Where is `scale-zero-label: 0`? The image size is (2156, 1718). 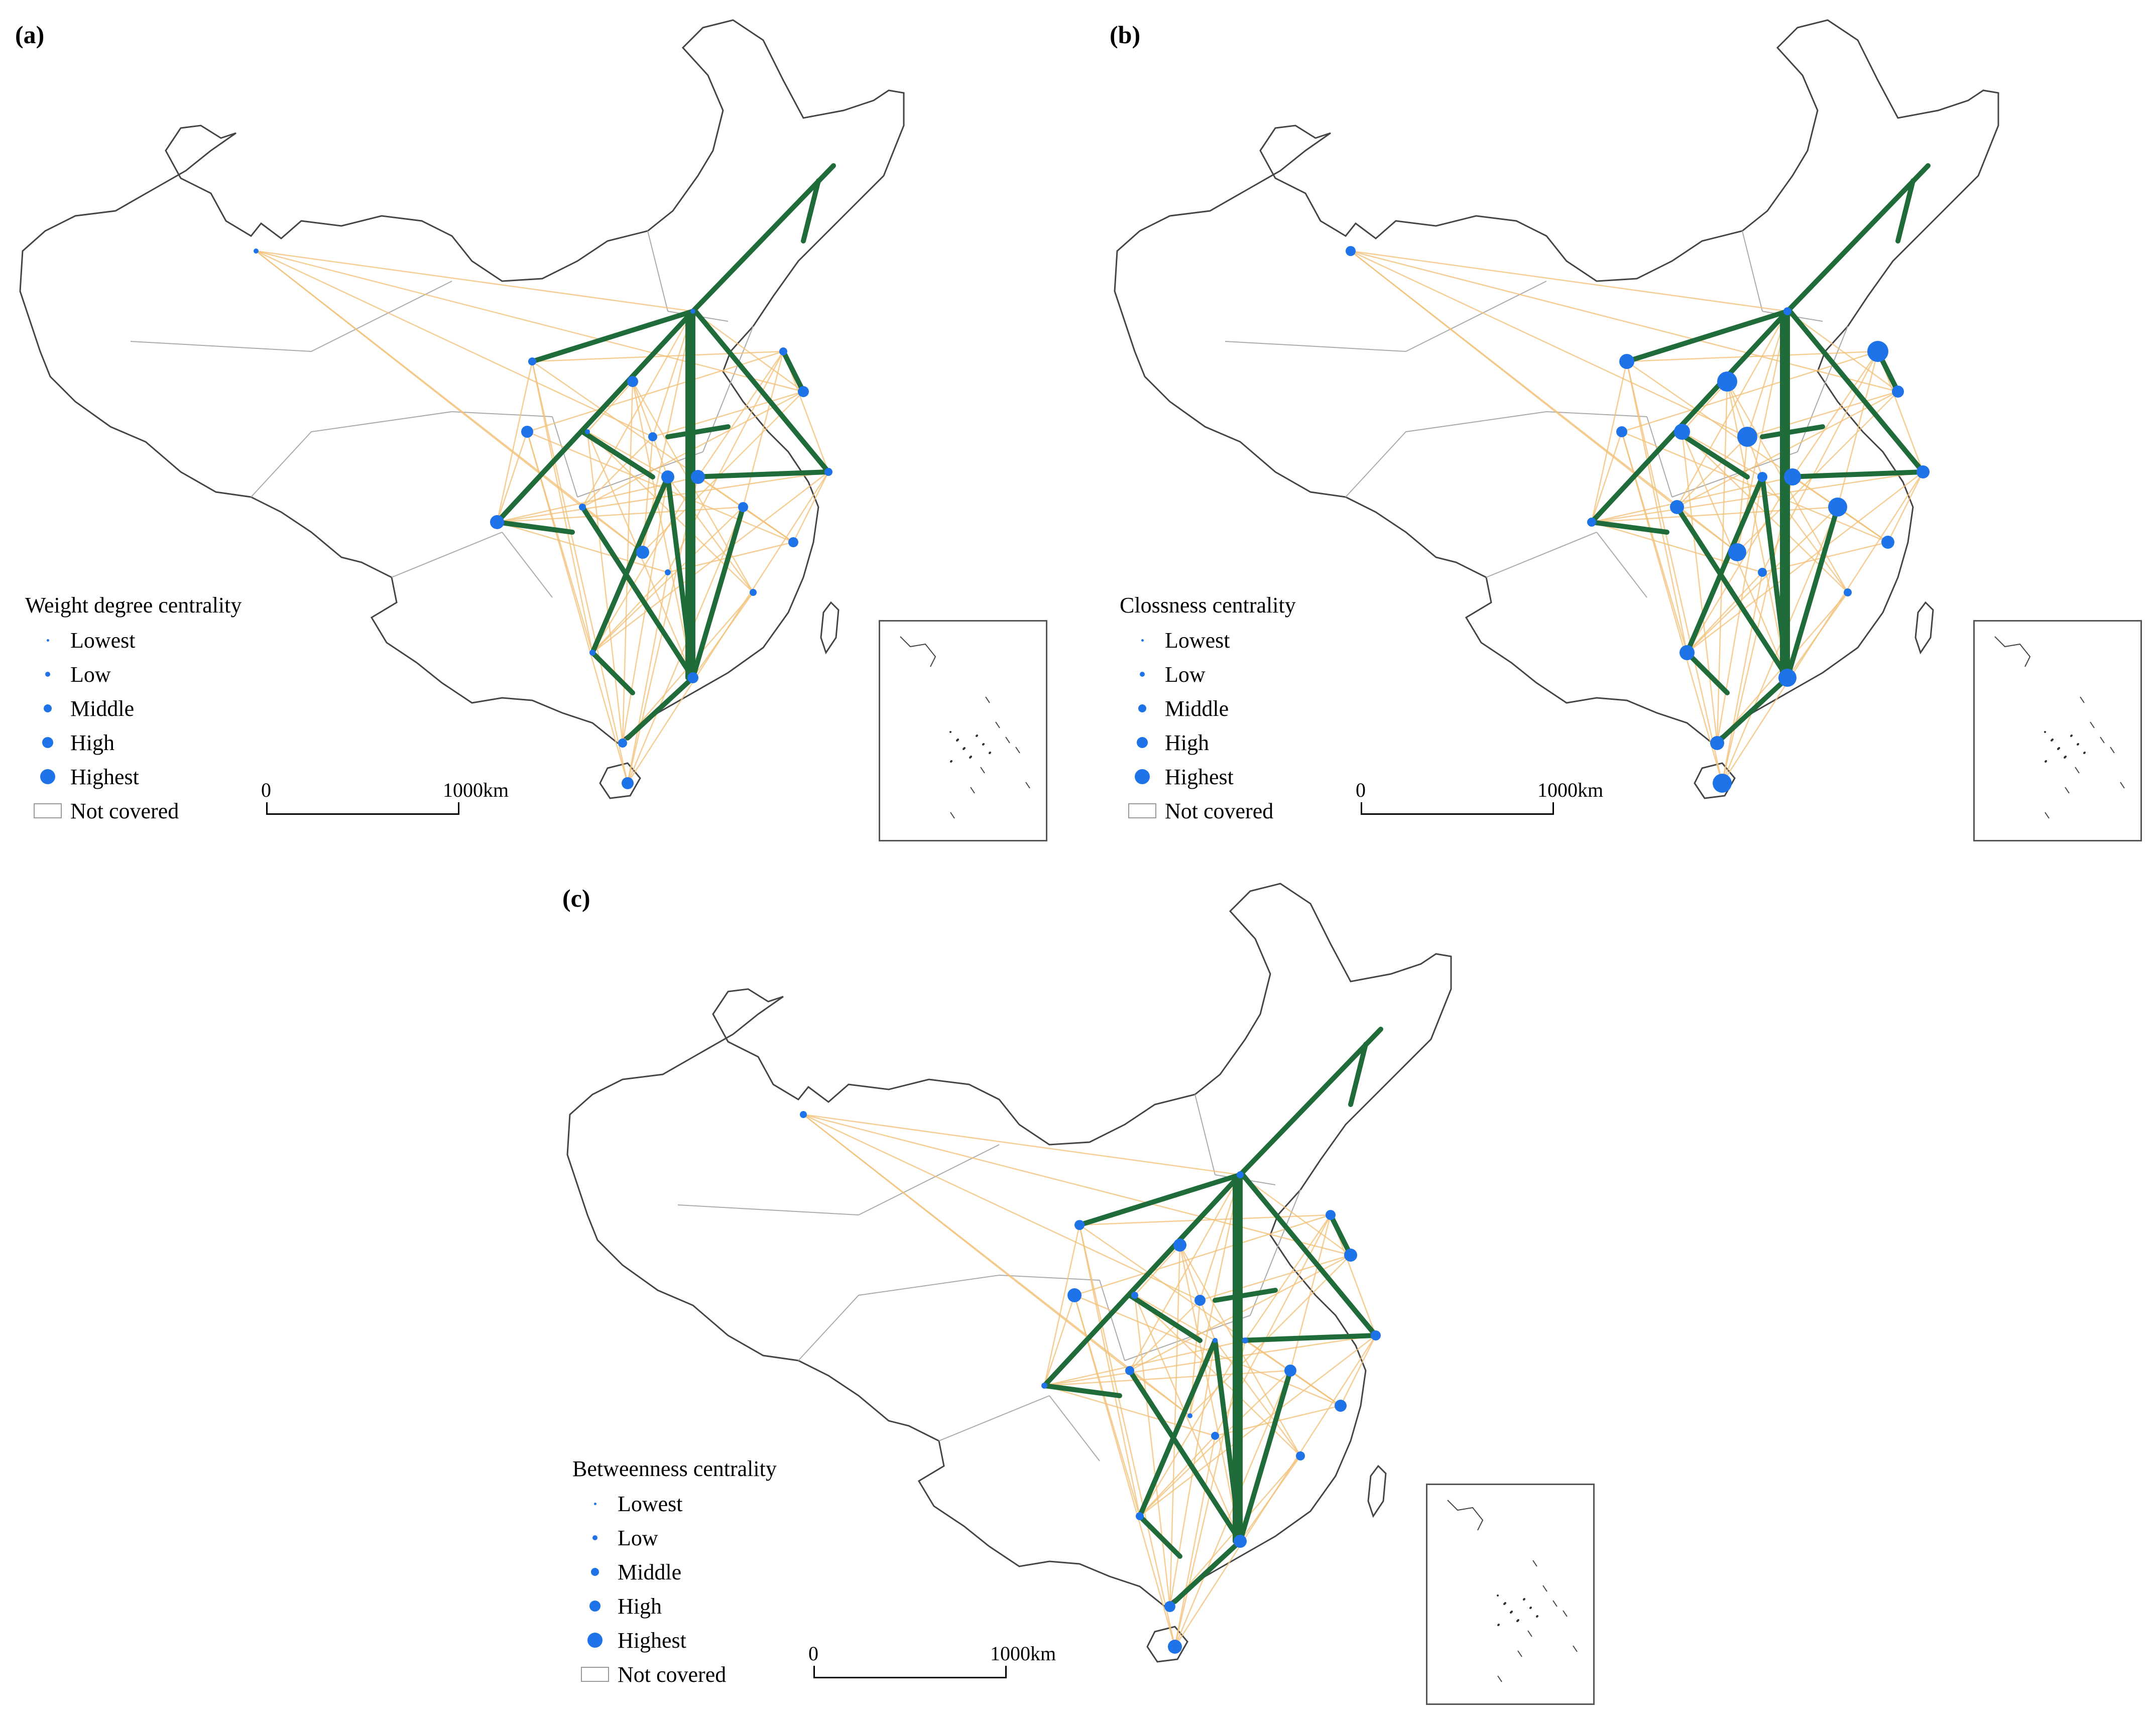 scale-zero-label: 0 is located at coordinates (1361, 790).